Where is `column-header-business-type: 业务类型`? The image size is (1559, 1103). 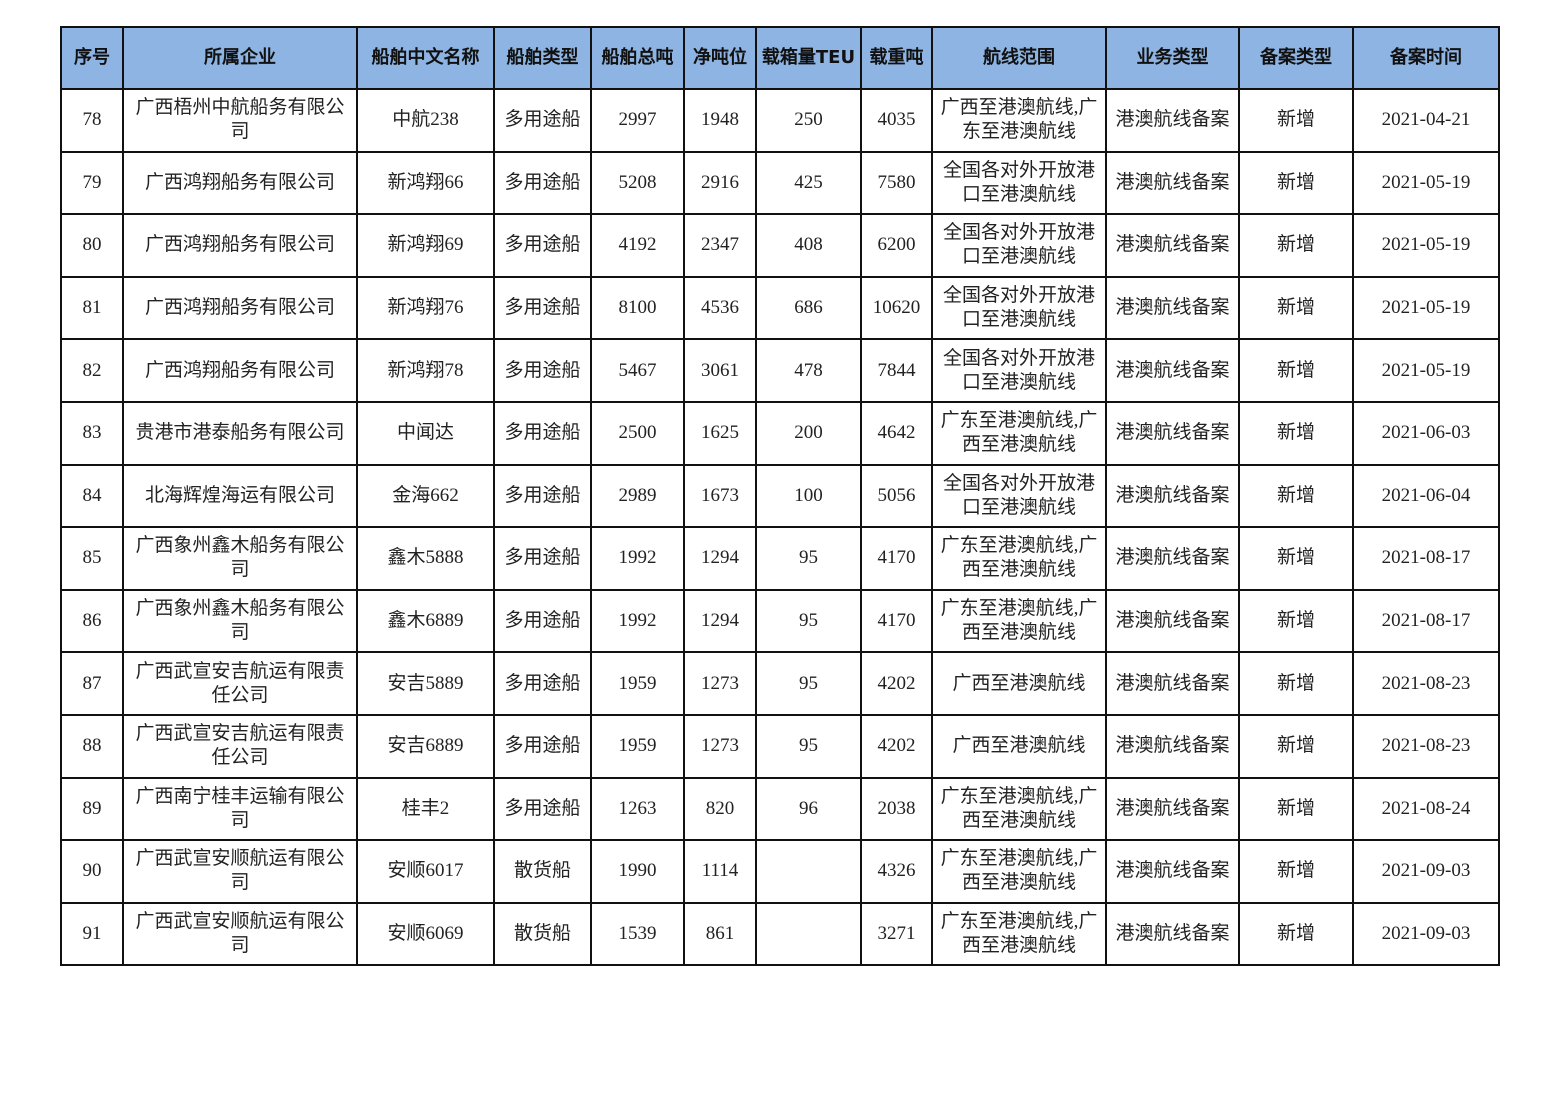
column-header-business-type: 业务类型 is located at coordinates (1172, 58).